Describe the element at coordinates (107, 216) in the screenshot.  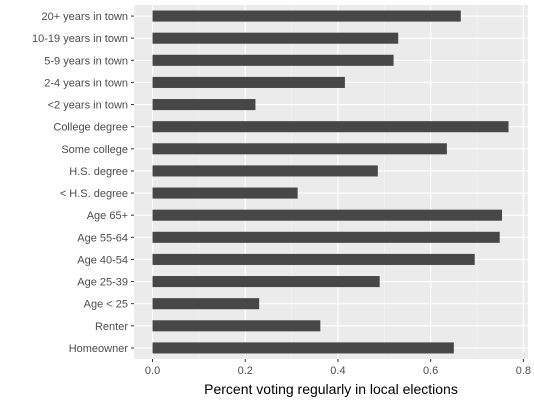
I see `y-tick-label: Age 65+` at that location.